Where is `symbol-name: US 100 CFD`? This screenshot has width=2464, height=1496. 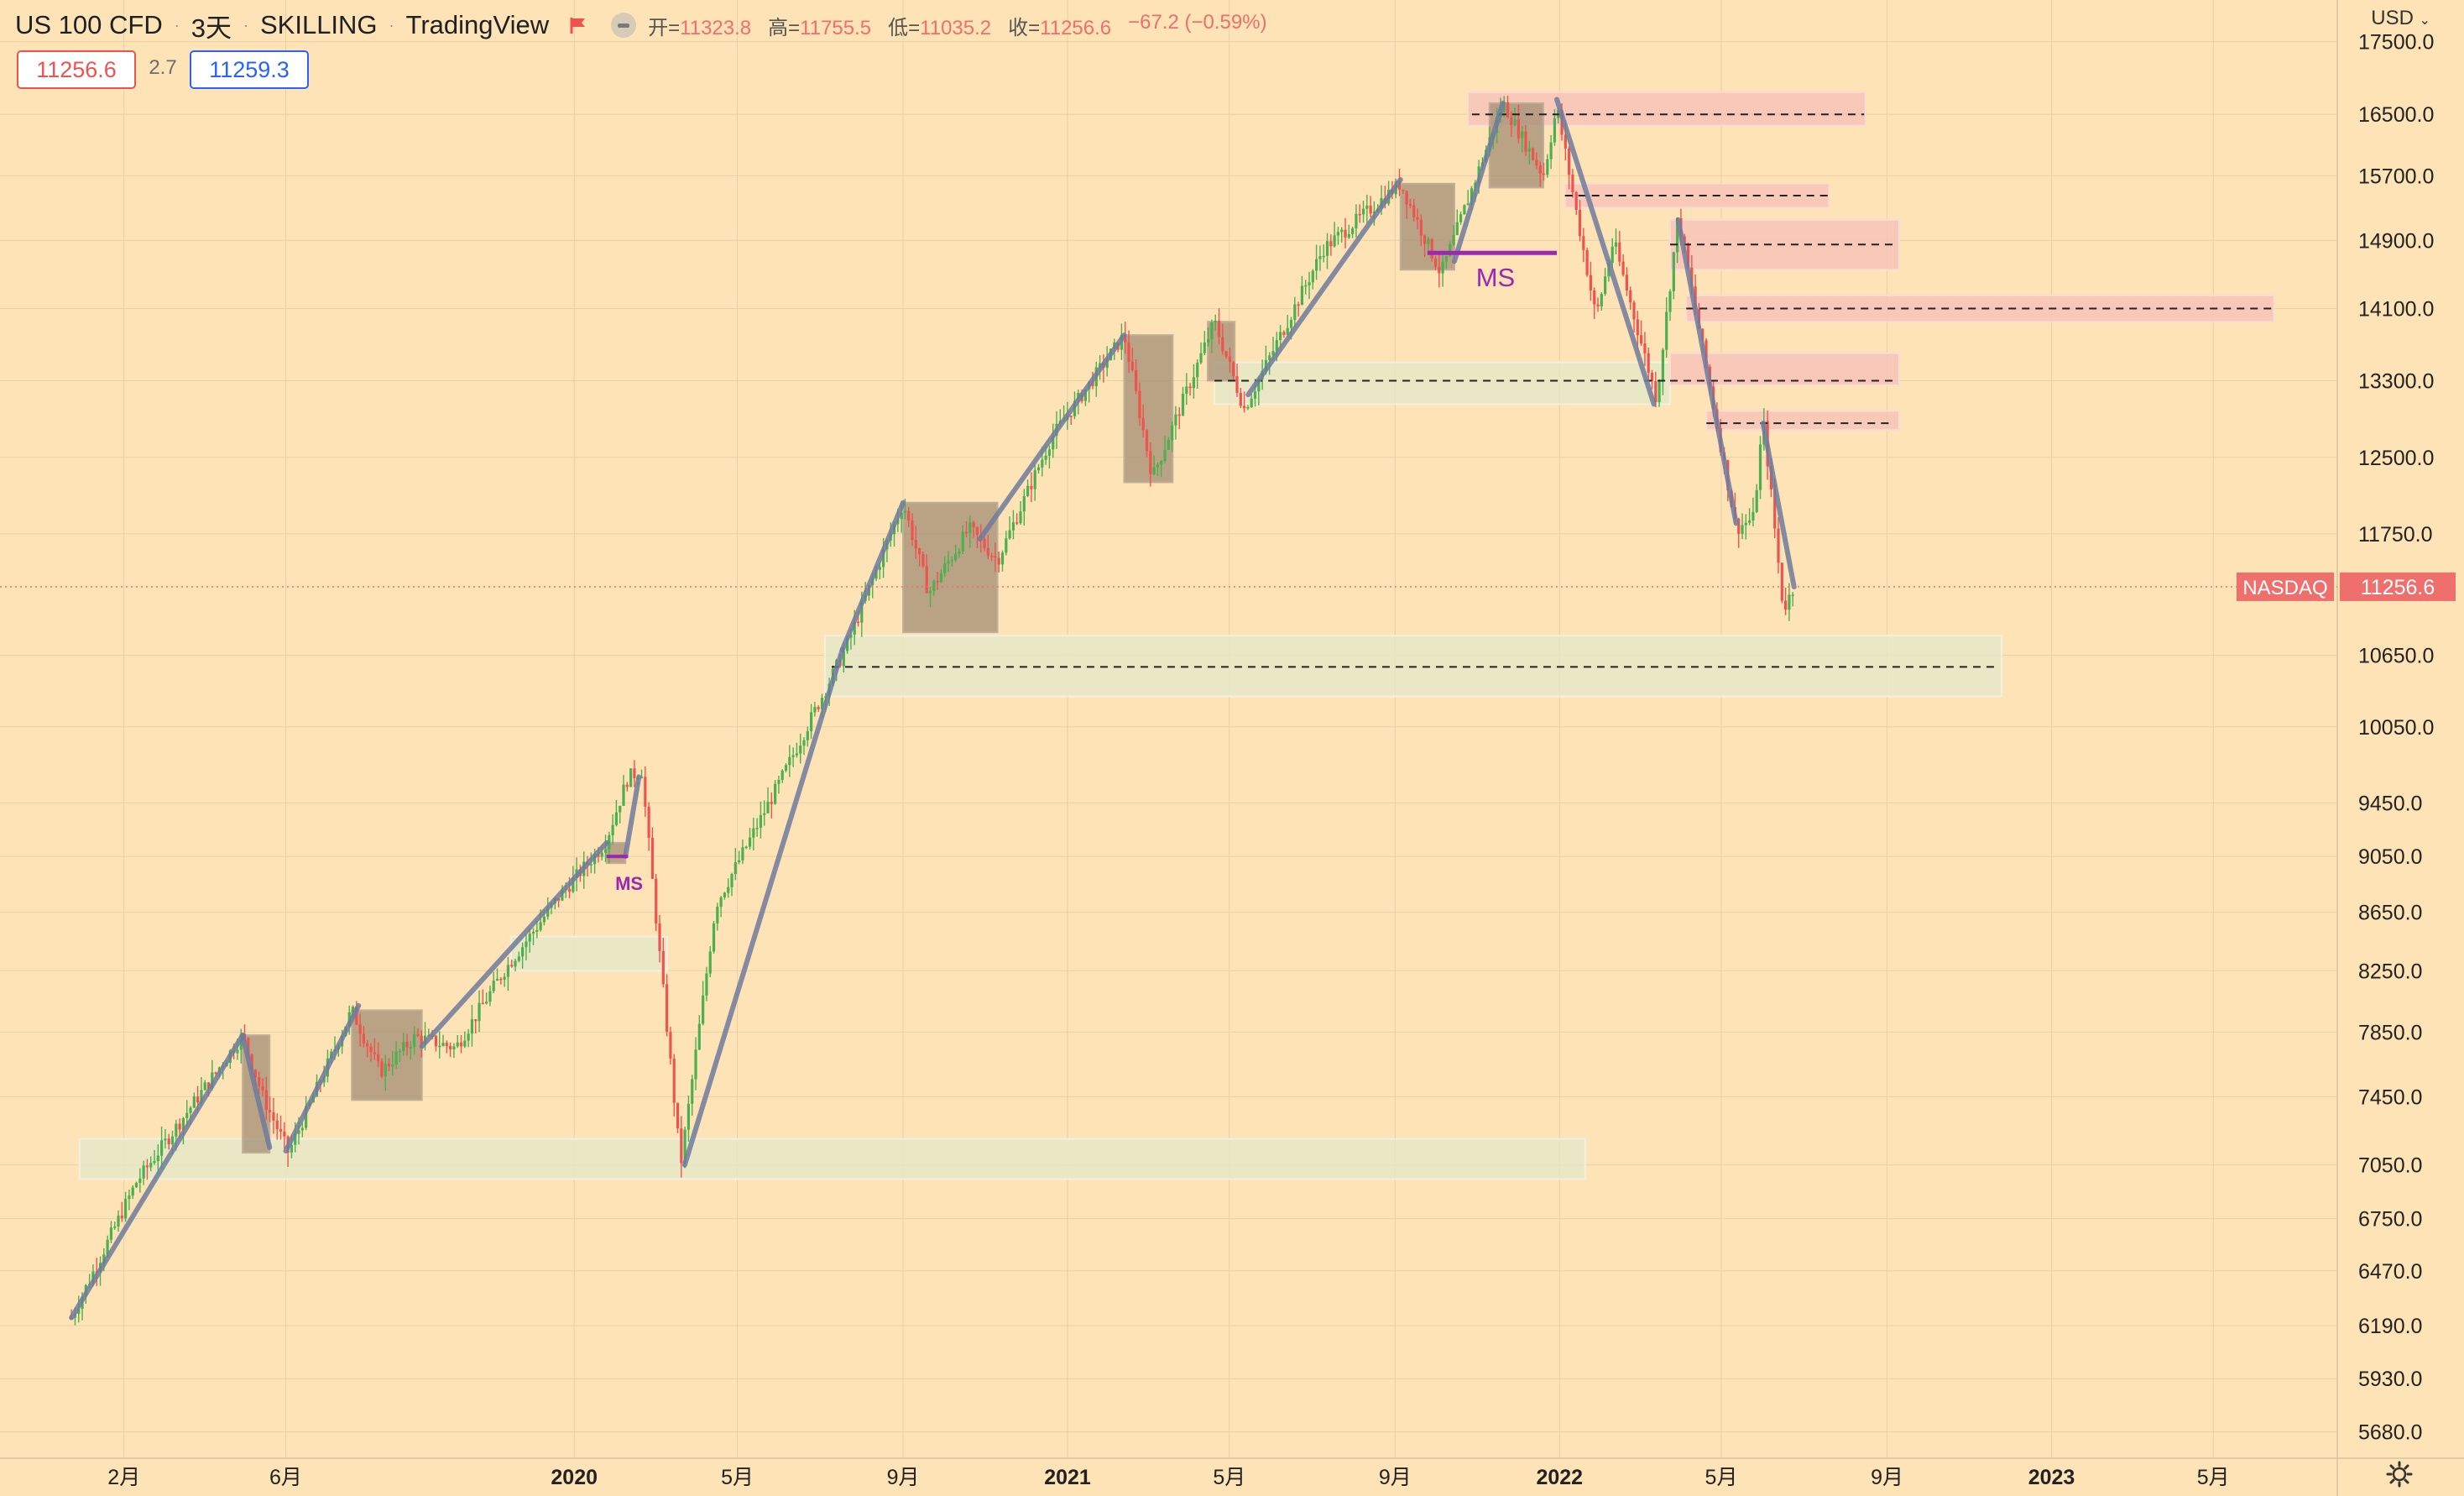
symbol-name: US 100 CFD is located at coordinates (89, 24).